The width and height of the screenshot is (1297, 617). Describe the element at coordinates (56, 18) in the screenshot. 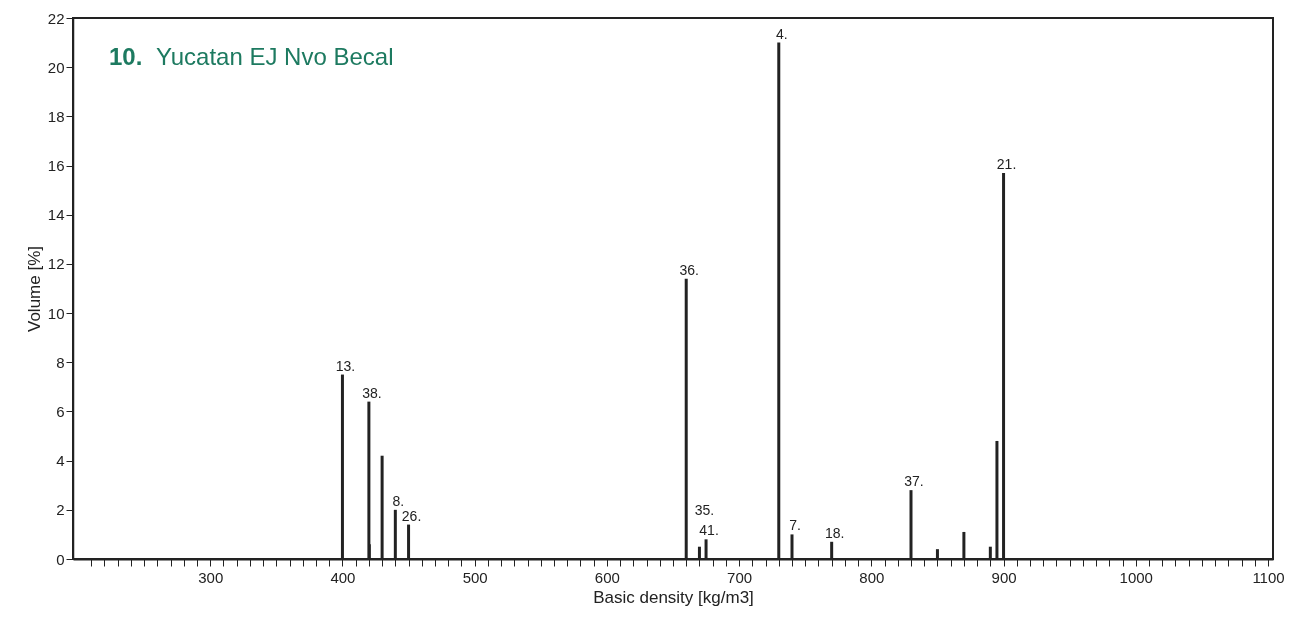

I see `y-tick-label: 22` at that location.